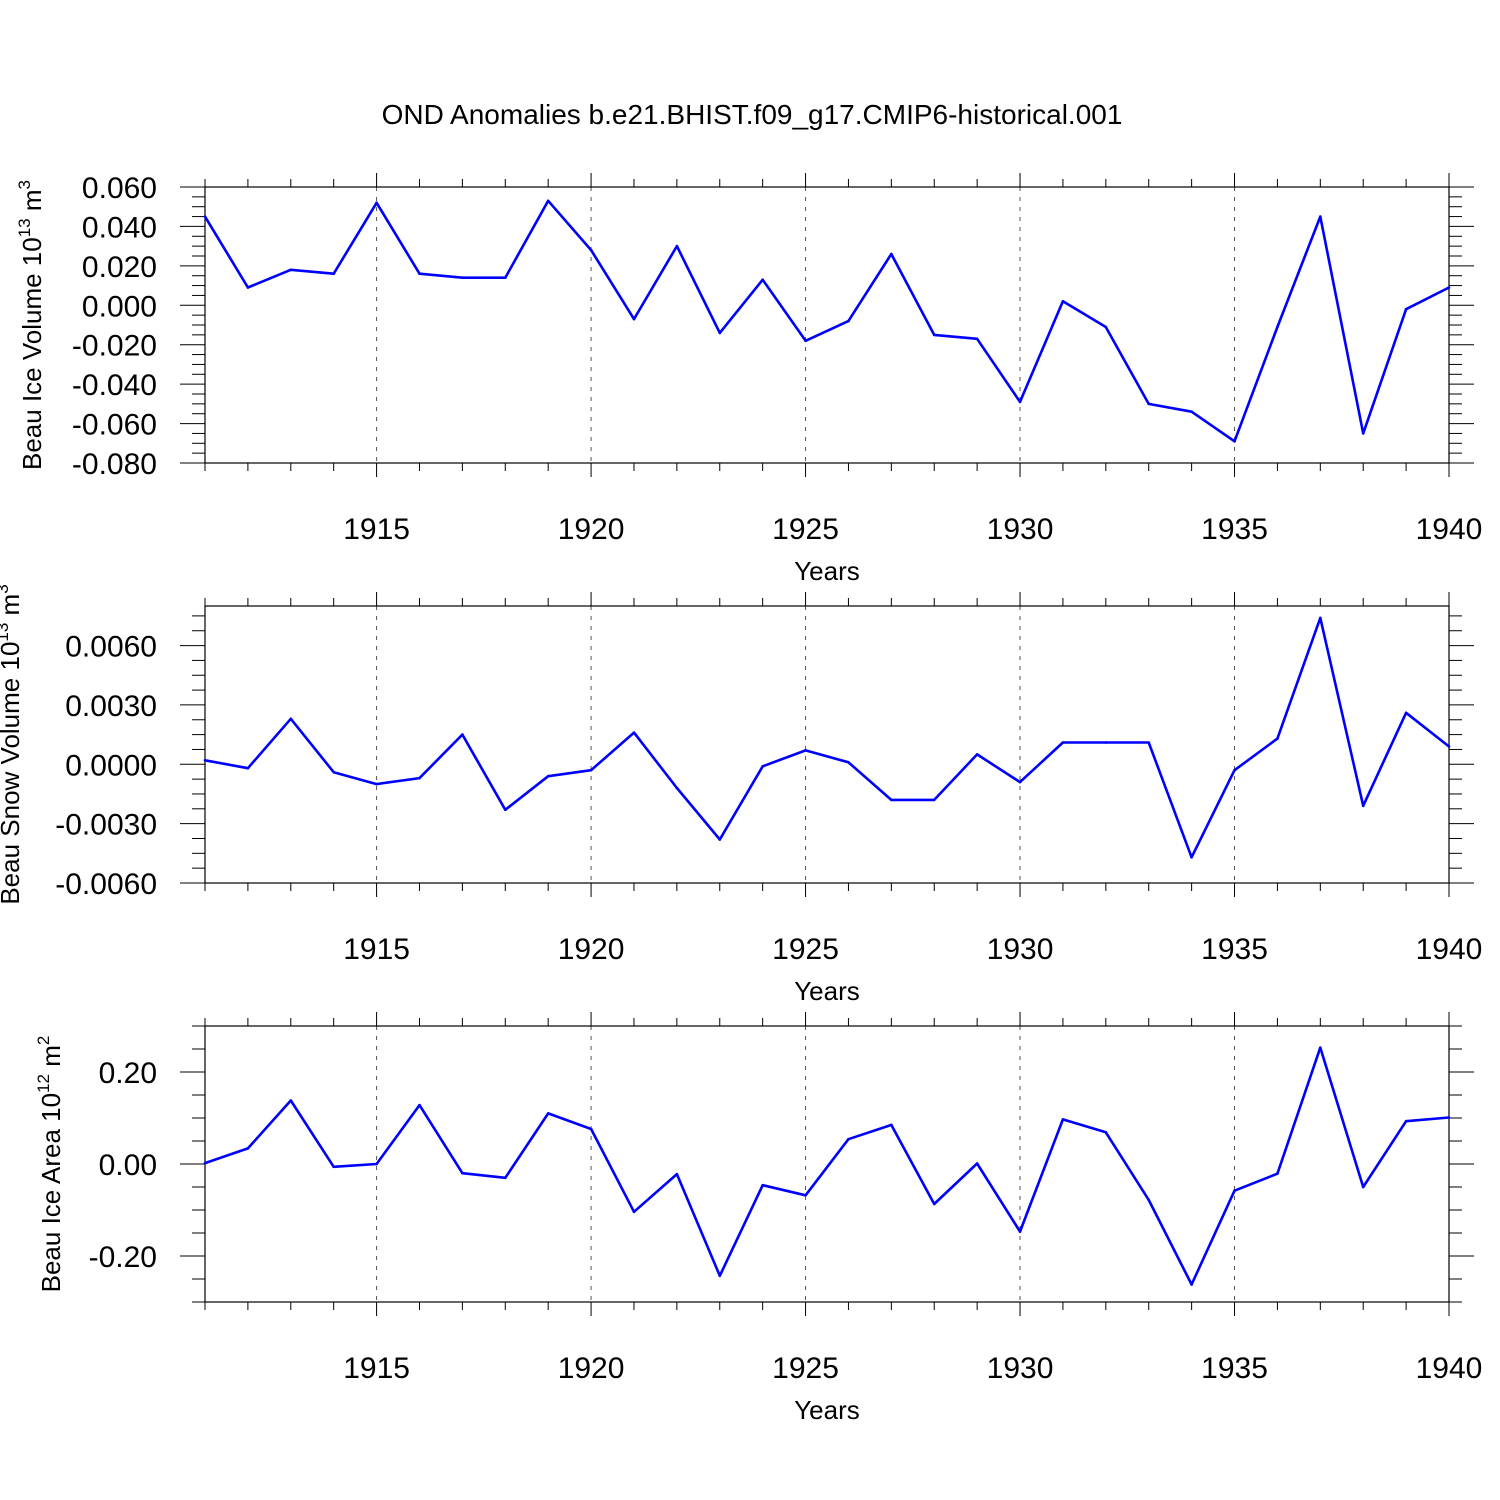 Image resolution: width=1500 pixels, height=1500 pixels. I want to click on y-axis-label: Beau Snow Volume 1013 m3, so click(12, 744).